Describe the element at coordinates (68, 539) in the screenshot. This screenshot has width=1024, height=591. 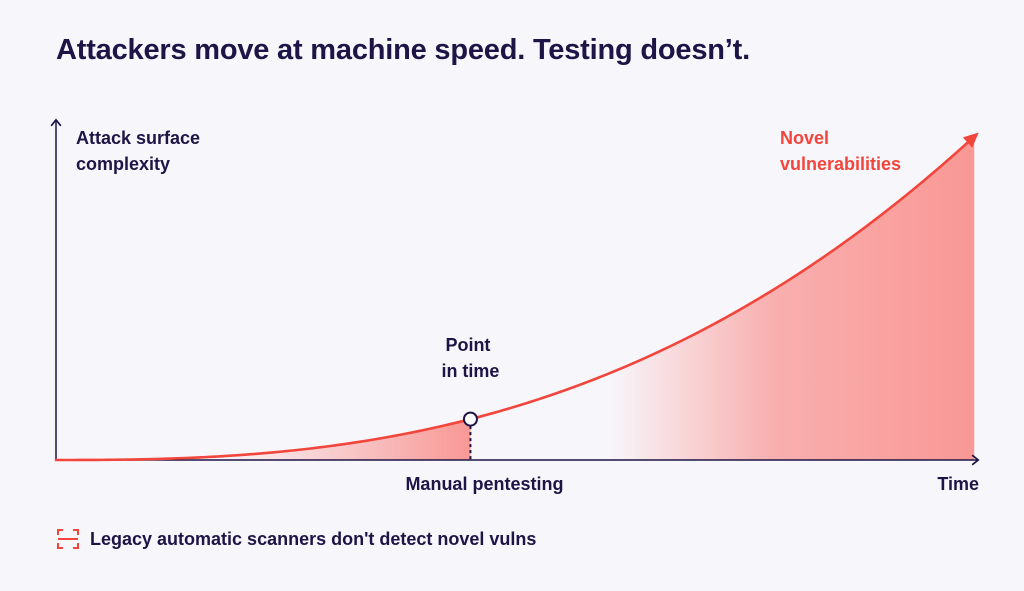
I see `scanner-bracket-icon` at that location.